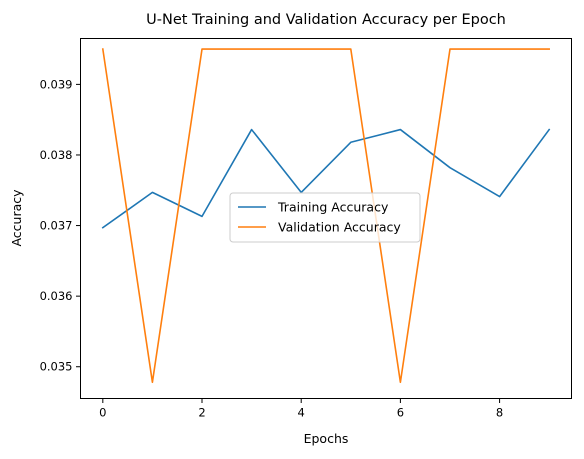 The image size is (584, 459). Describe the element at coordinates (56, 296) in the screenshot. I see `y-tick-label: 0.036` at that location.